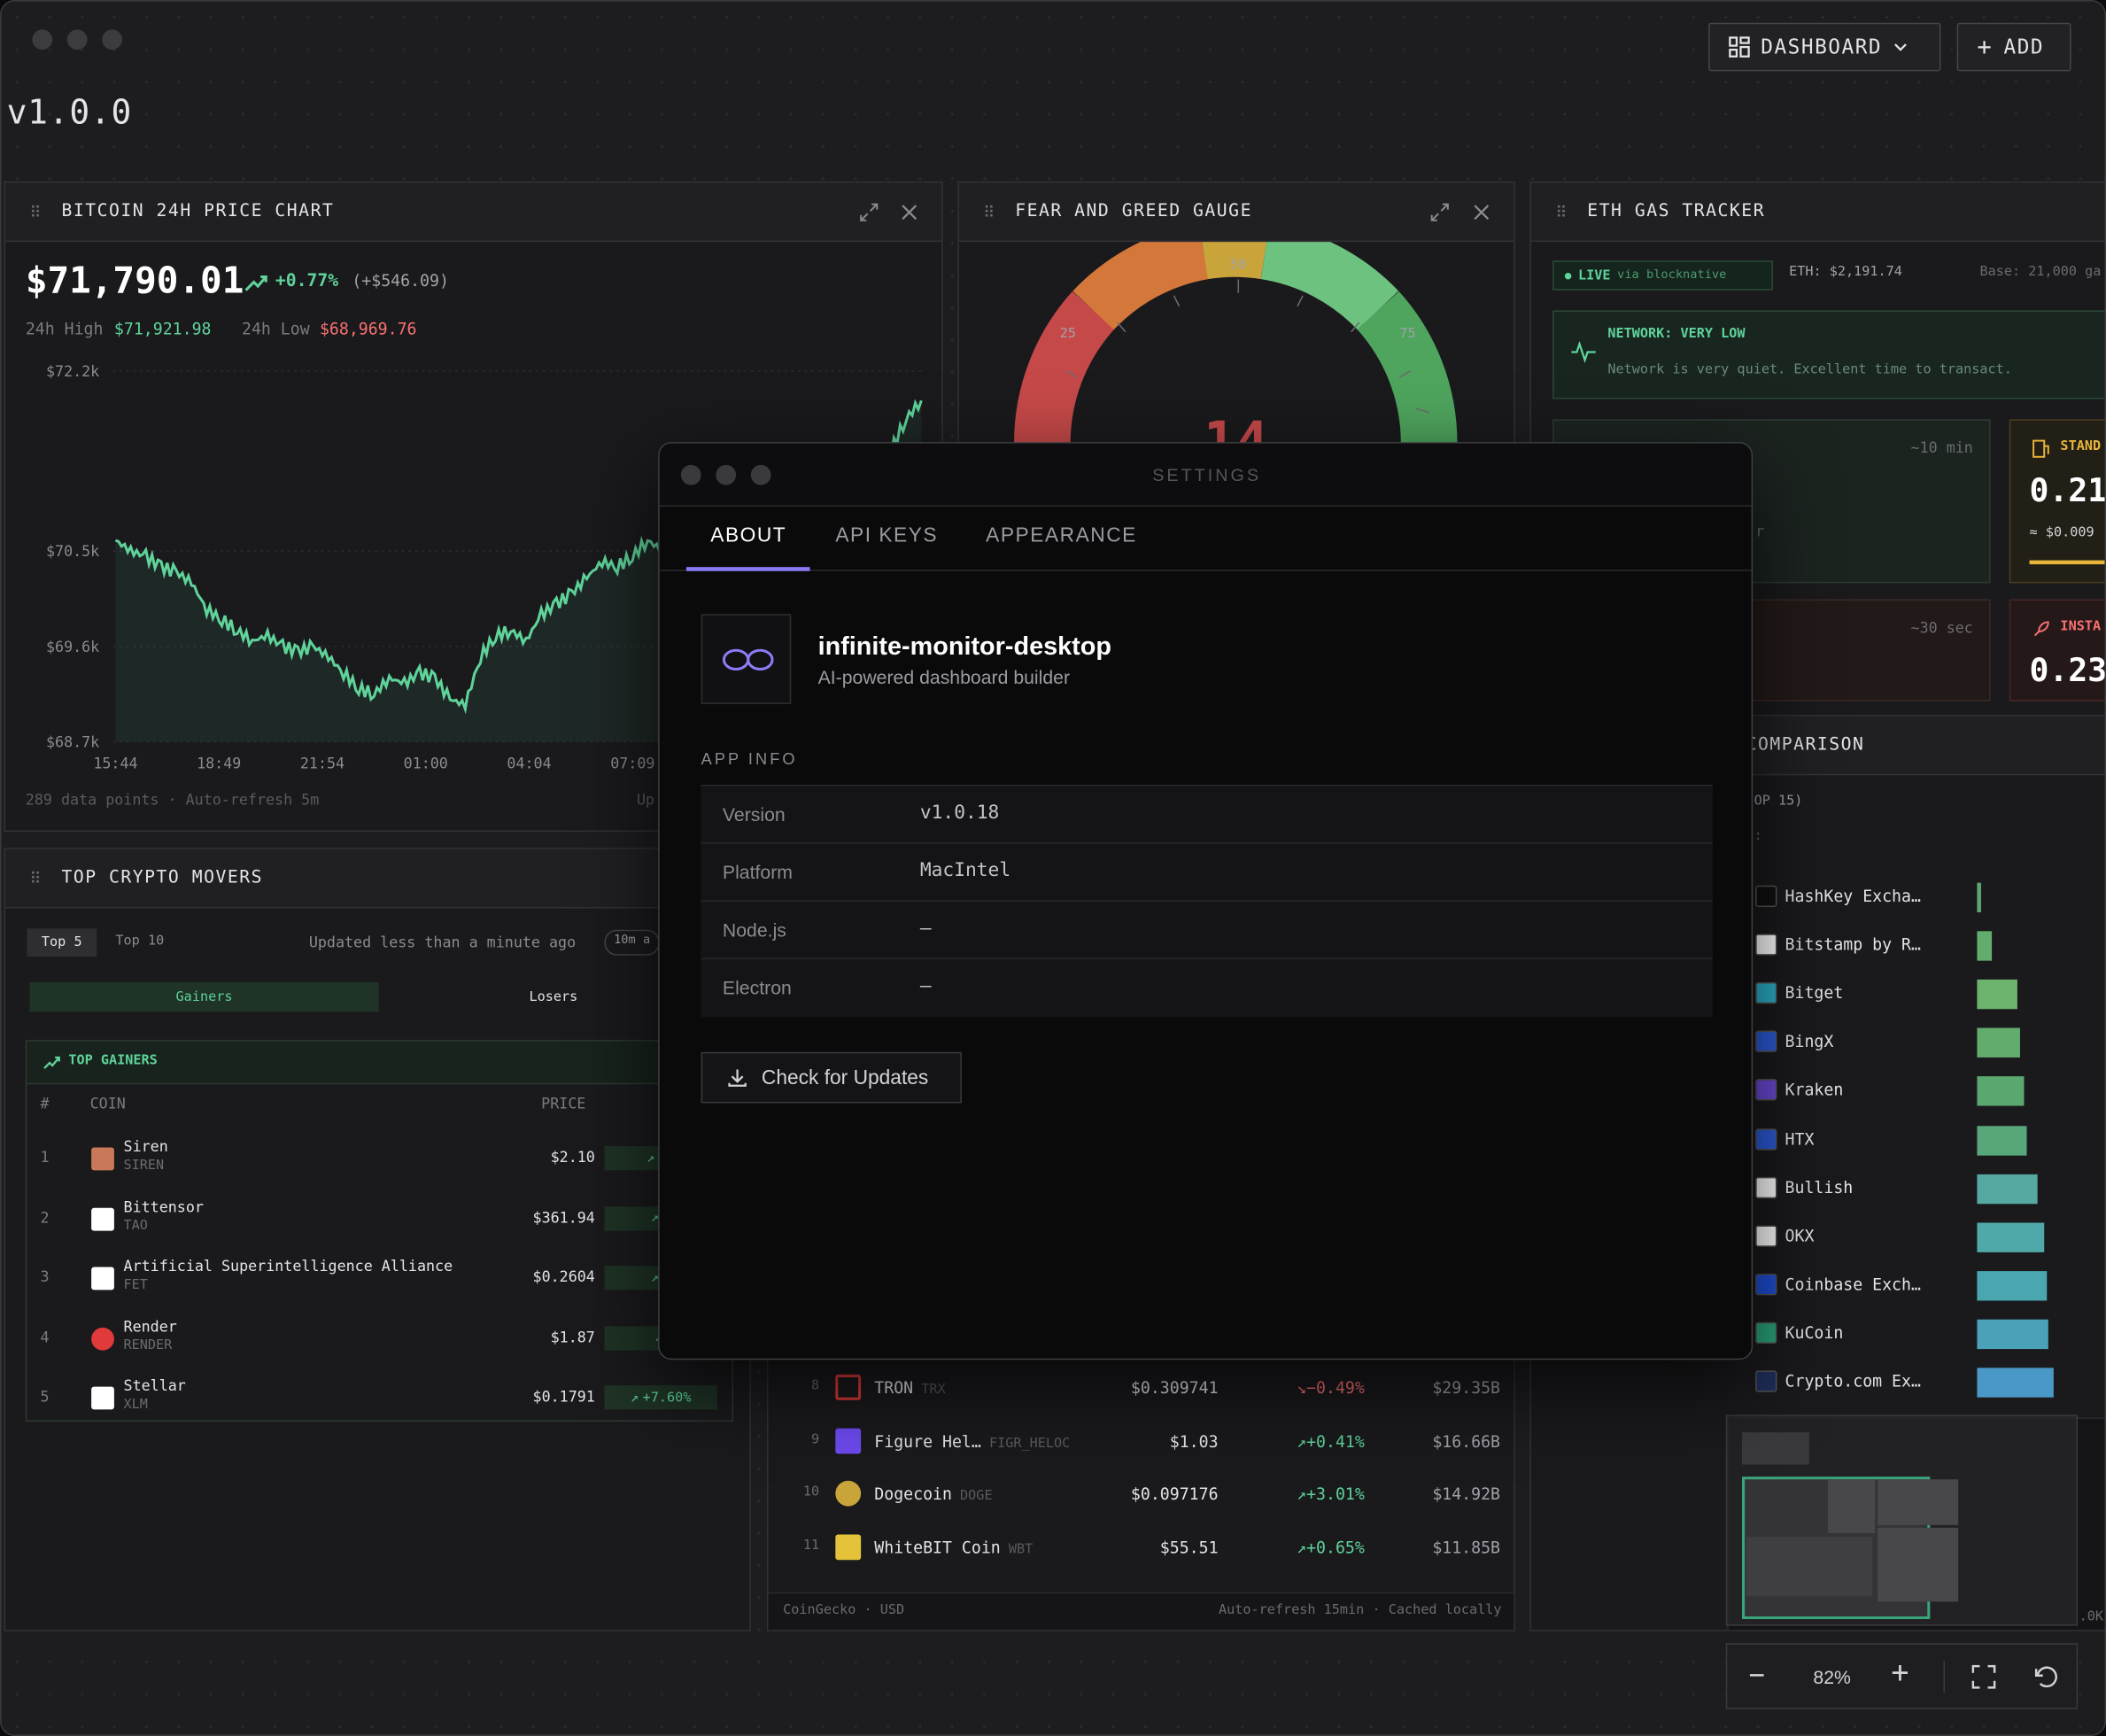 The width and height of the screenshot is (2106, 1736). I want to click on exchange-name: HTX, so click(1800, 1139).